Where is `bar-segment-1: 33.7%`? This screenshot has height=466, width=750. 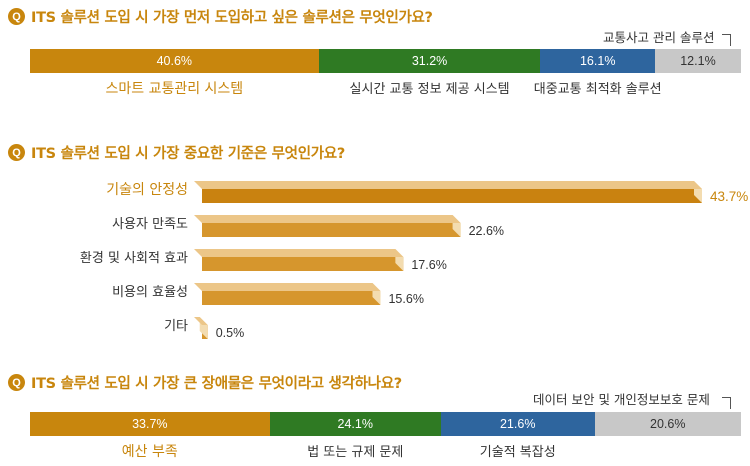
bar-segment-1: 33.7% is located at coordinates (150, 424).